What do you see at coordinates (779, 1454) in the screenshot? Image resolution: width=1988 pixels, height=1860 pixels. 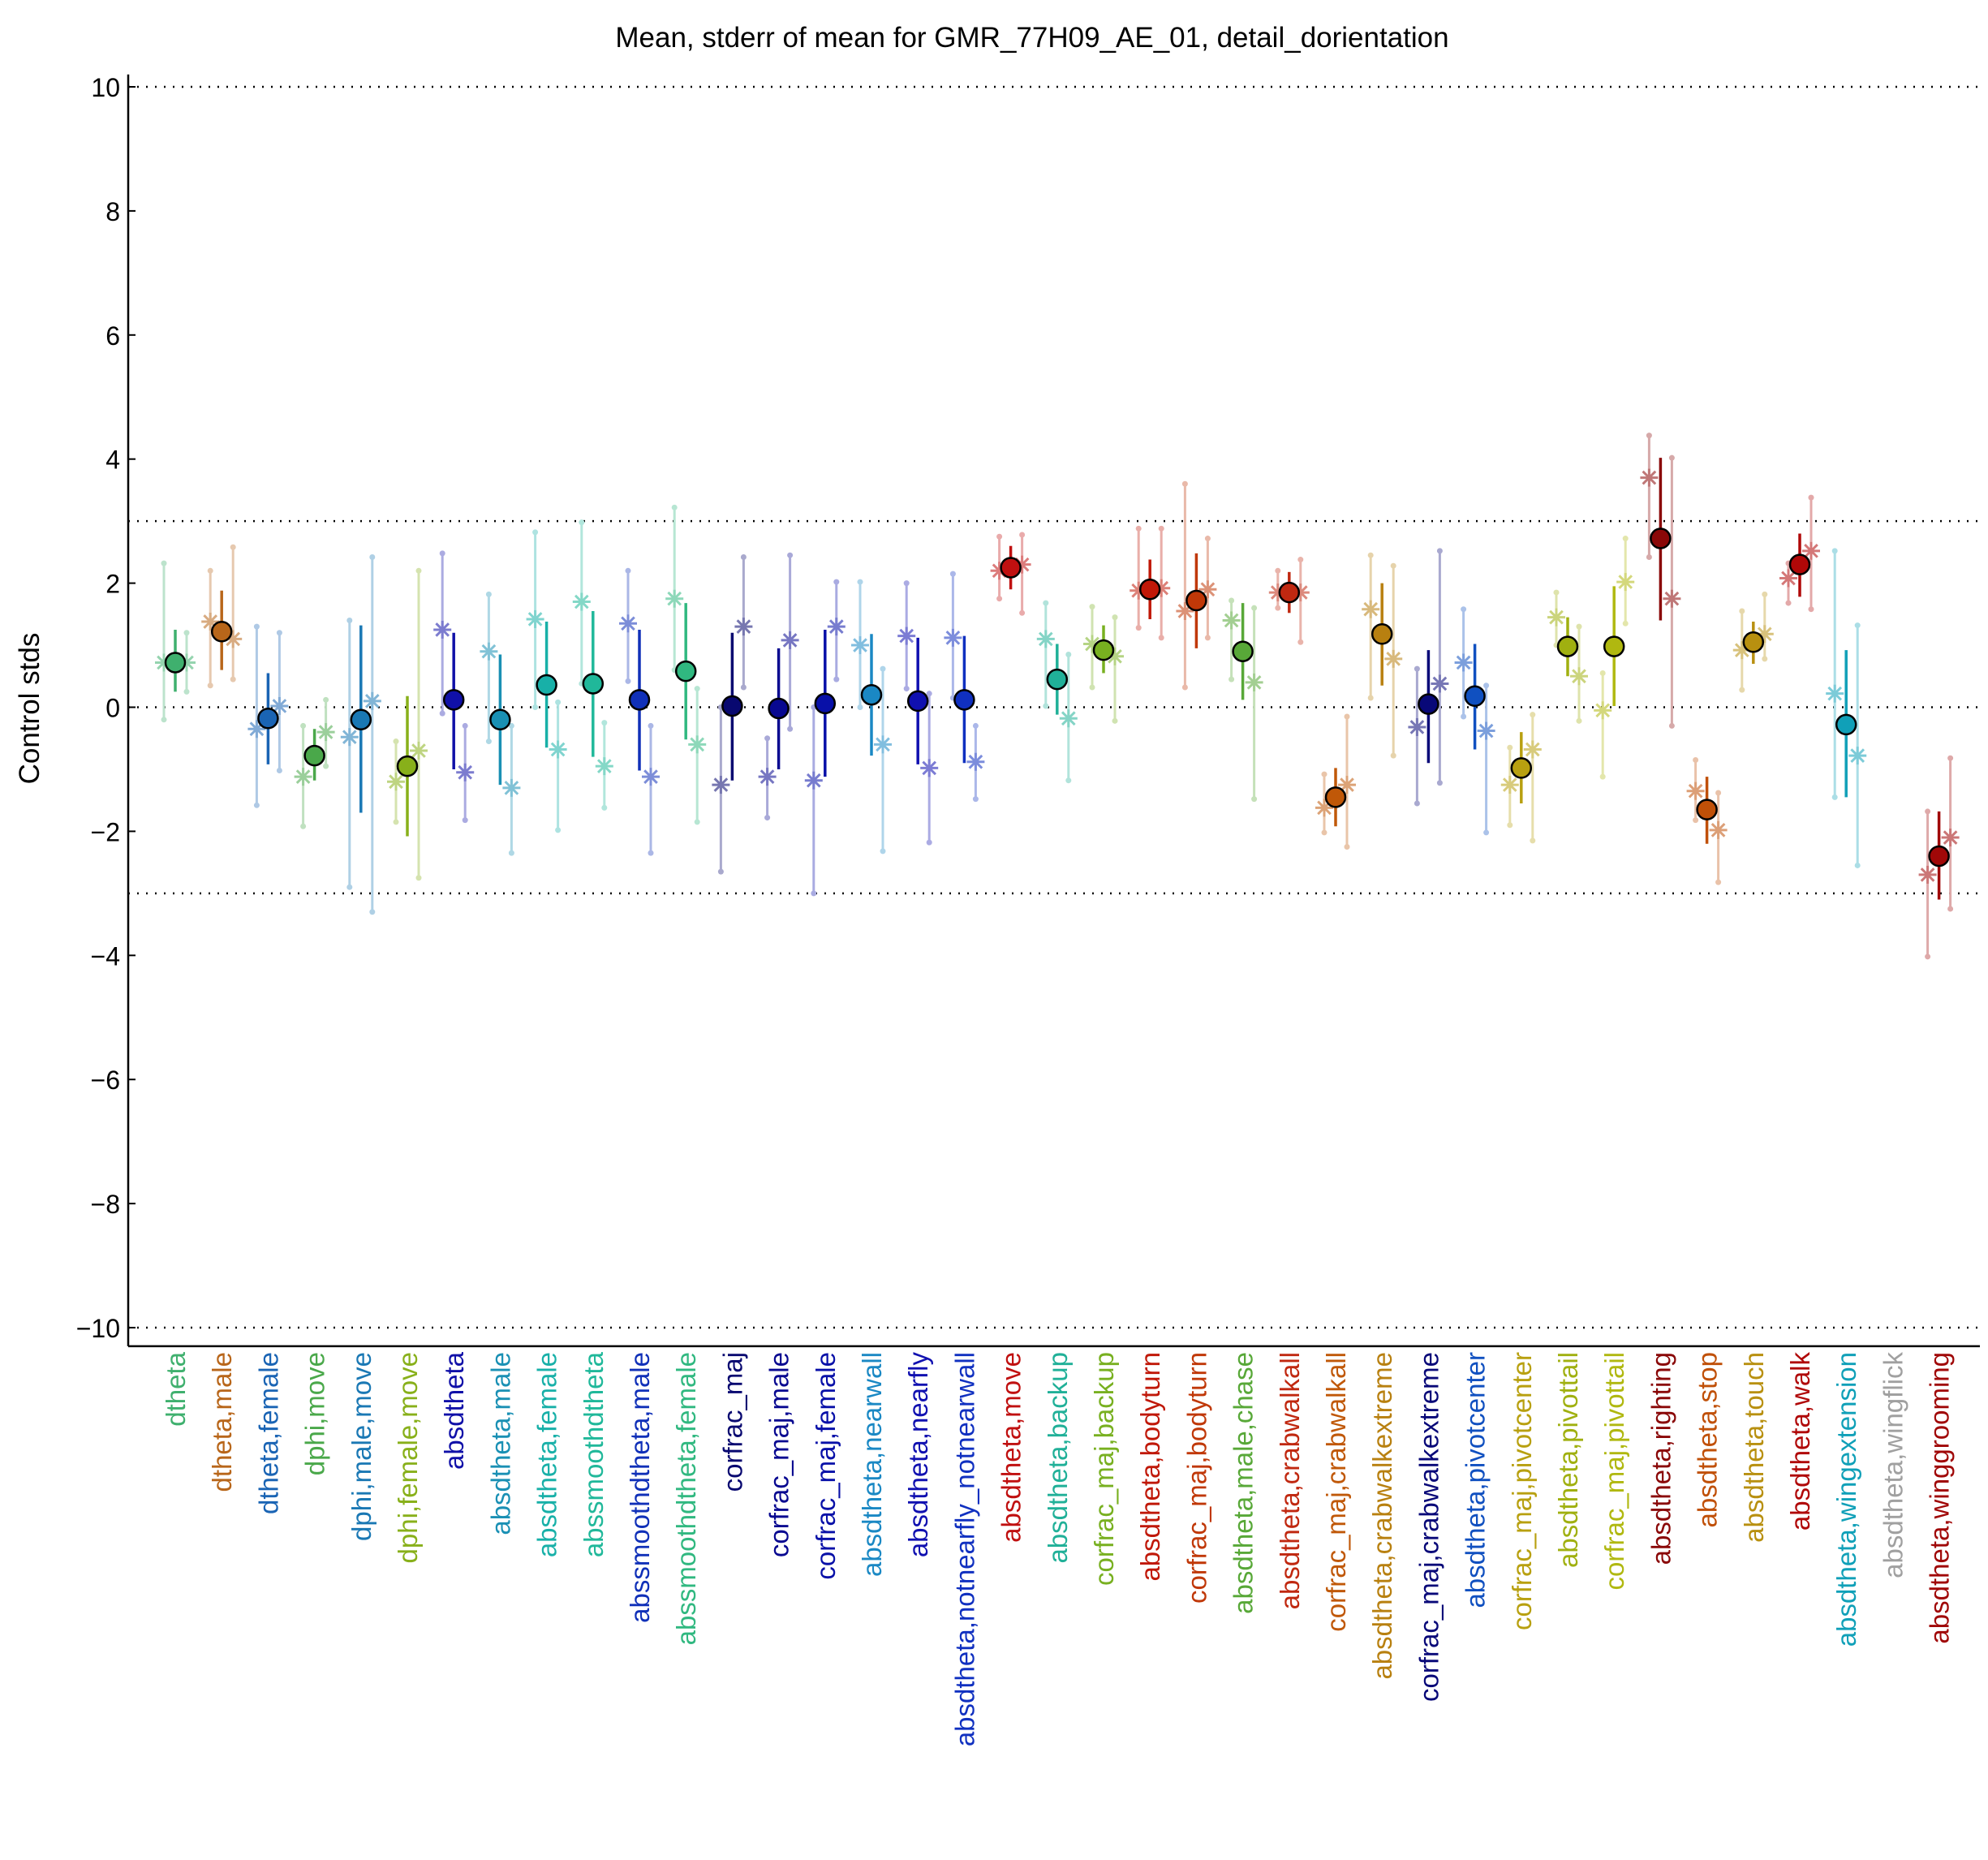 I see `category-label: corfrac_maj,male` at bounding box center [779, 1454].